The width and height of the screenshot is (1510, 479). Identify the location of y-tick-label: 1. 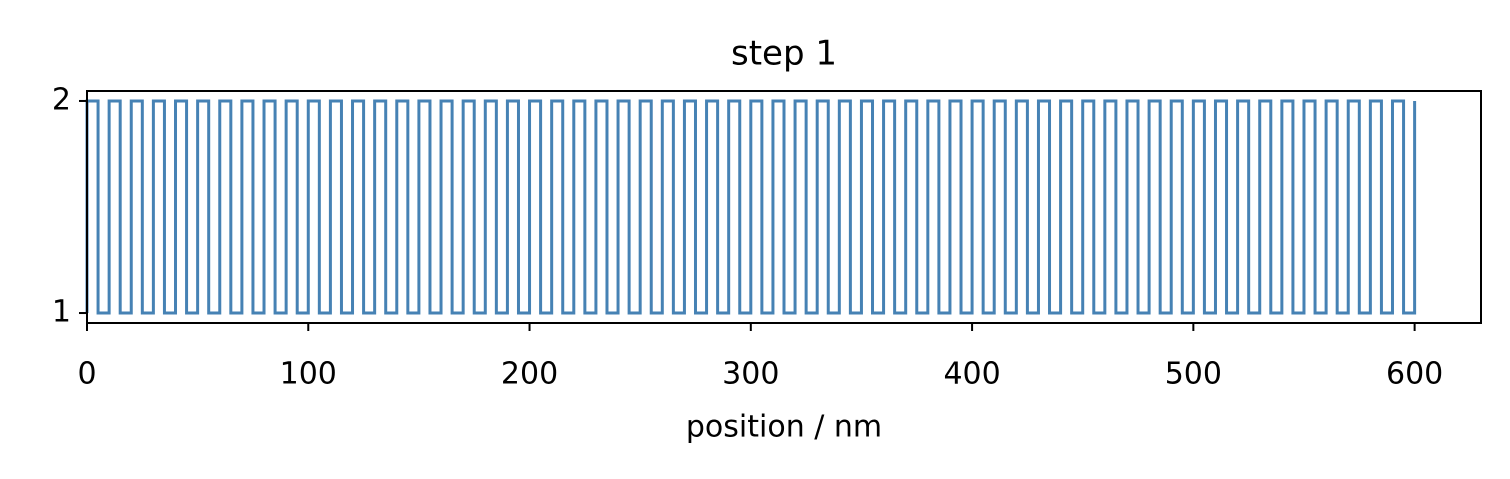
(61, 312).